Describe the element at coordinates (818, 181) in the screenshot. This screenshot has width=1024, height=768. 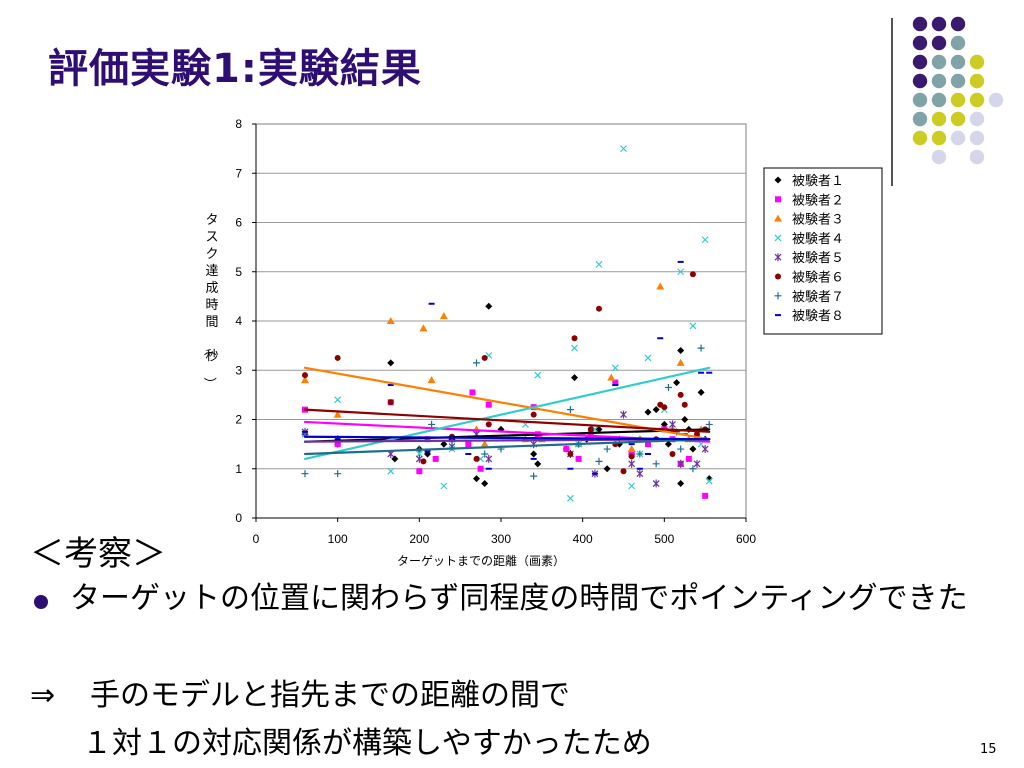
I see `legend-label: 被験者１` at that location.